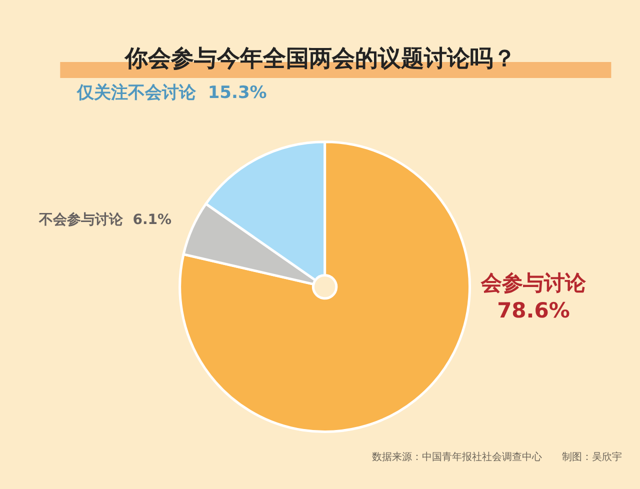 The image size is (640, 489). What do you see at coordinates (105, 219) in the screenshot?
I see `slice-label: 不会参与讨论 6.1%` at bounding box center [105, 219].